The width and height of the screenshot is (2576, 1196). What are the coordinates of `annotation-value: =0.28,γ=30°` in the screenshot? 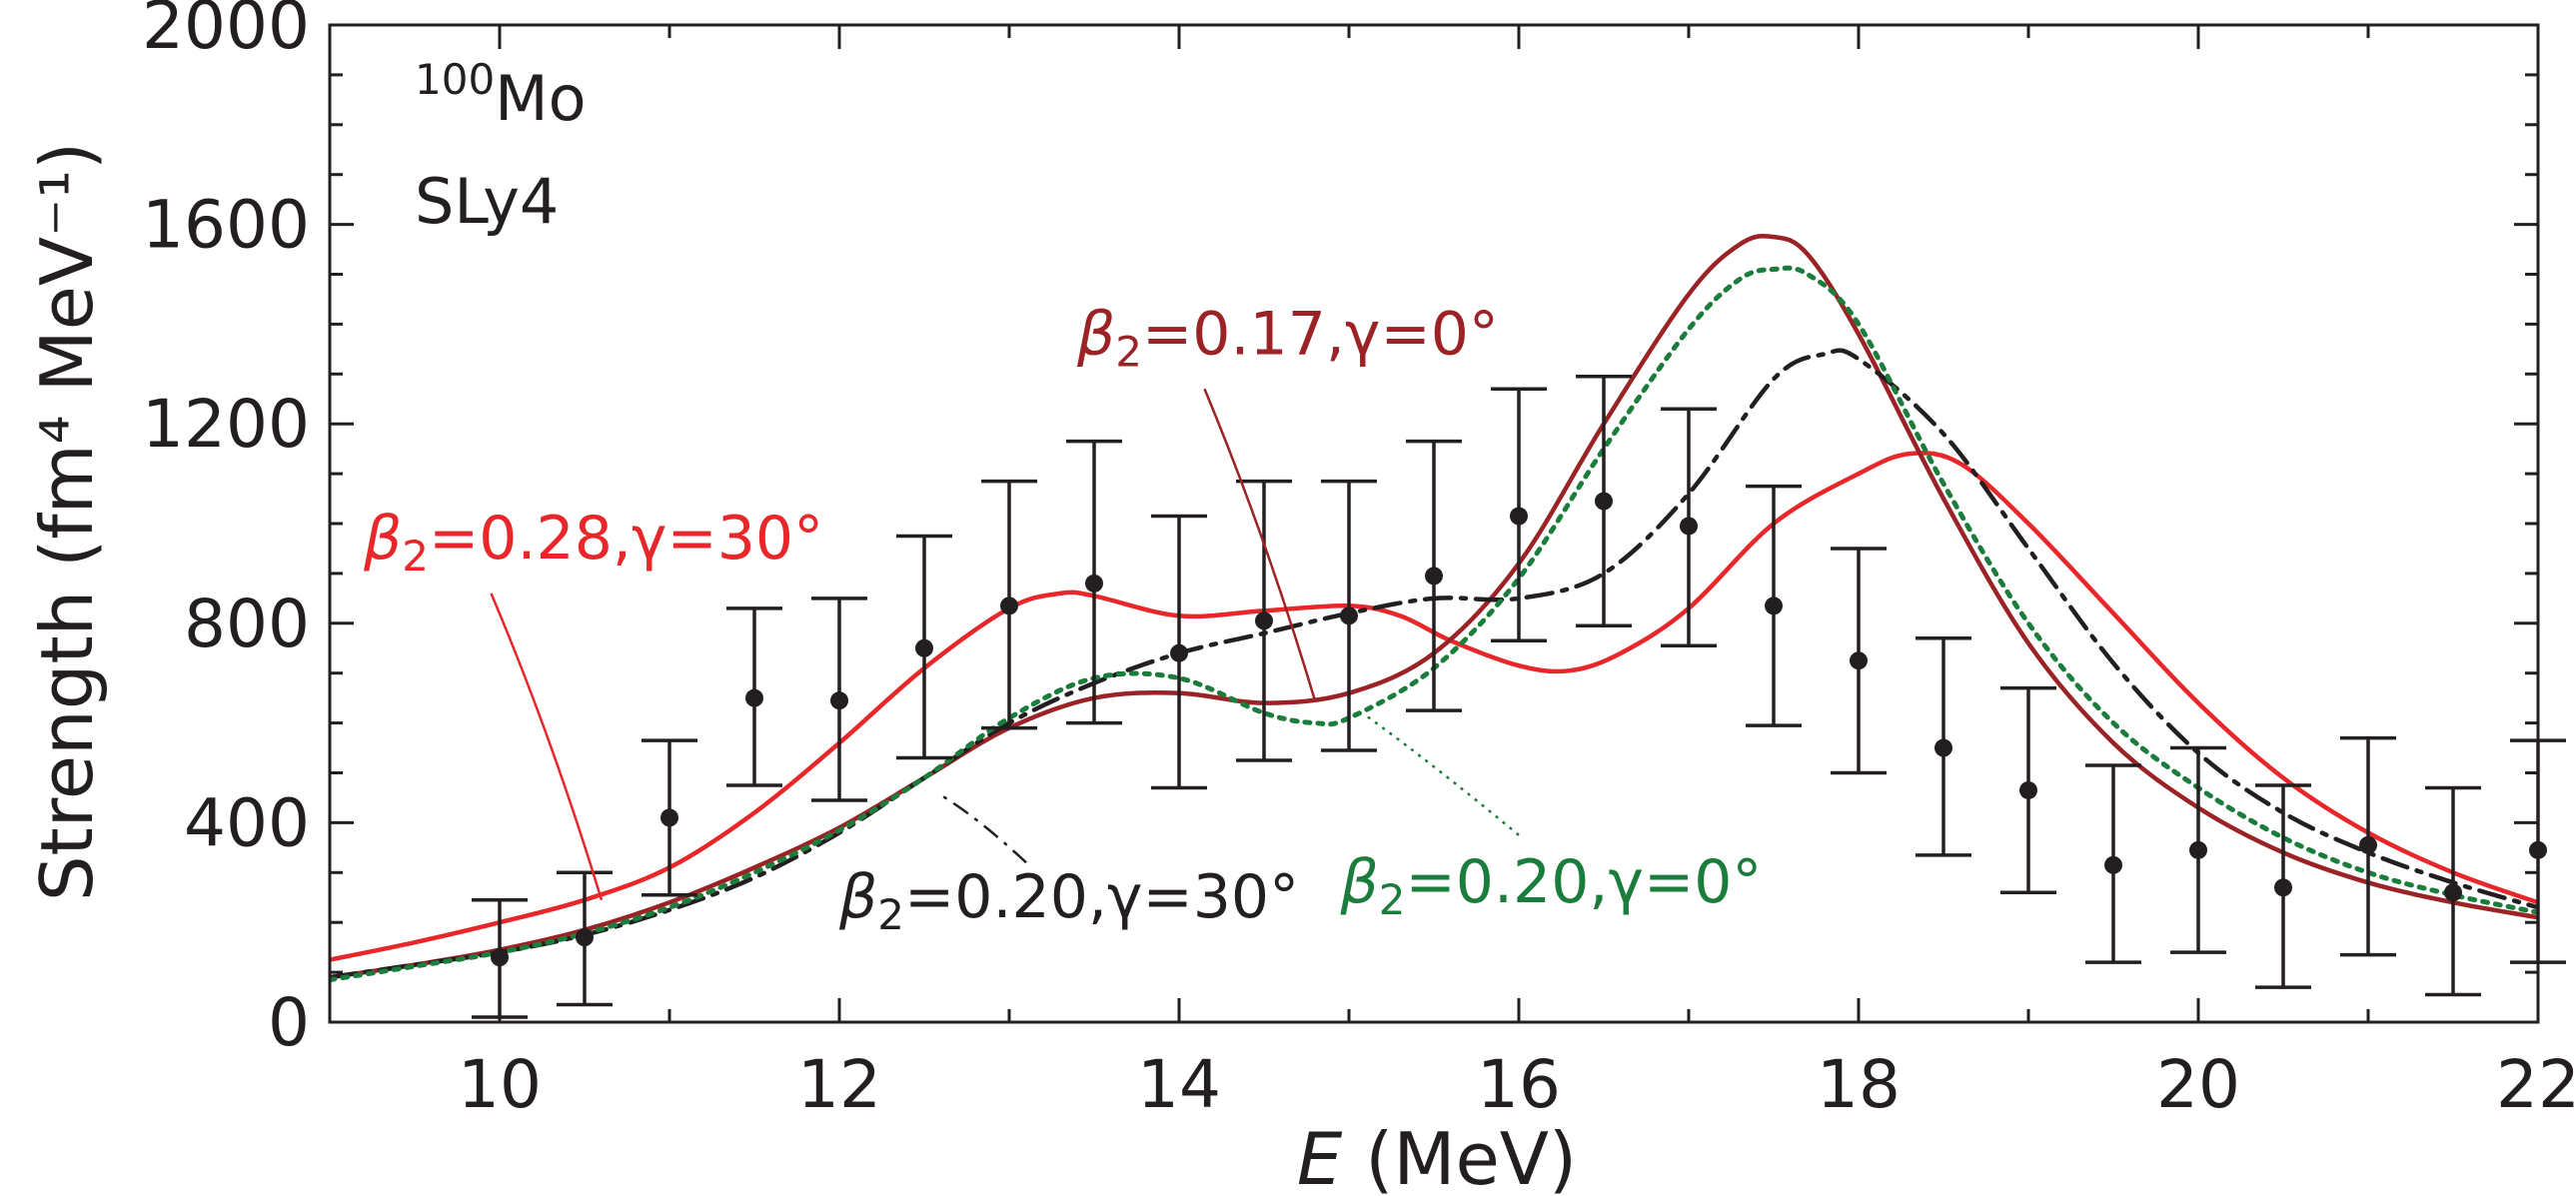 It's located at (626, 539).